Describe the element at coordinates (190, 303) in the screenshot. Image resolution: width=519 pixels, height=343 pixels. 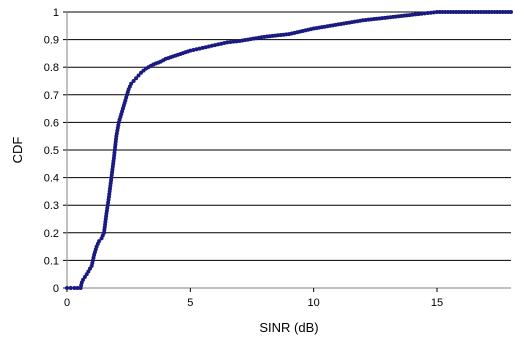
I see `x-tick-label: 5` at that location.